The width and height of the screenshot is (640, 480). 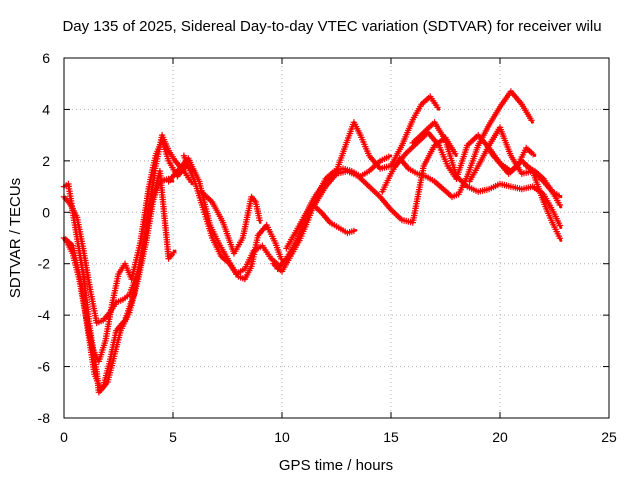 What do you see at coordinates (44, 315) in the screenshot?
I see `y-tick-label: -4` at bounding box center [44, 315].